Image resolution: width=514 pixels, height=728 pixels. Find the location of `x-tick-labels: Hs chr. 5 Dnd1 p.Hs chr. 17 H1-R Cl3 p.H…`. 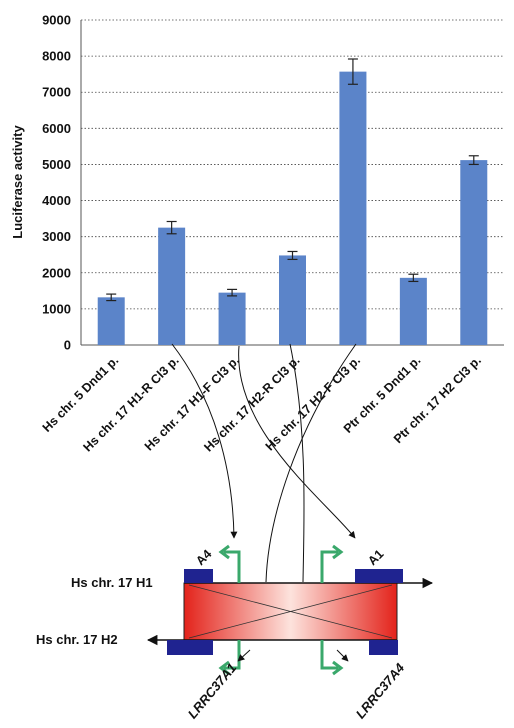

x-tick-labels: Hs chr. 5 Dnd1 p.Hs chr. 17 H1-R Cl3 p.H… is located at coordinates (262, 403).